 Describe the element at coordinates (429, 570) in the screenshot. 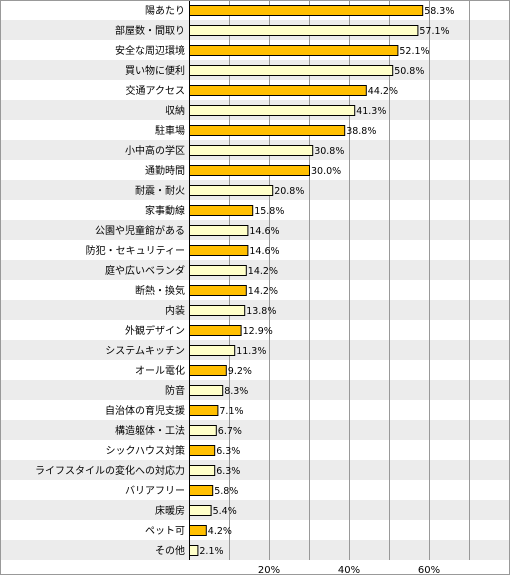

I see `x-tick-label: 60%` at that location.